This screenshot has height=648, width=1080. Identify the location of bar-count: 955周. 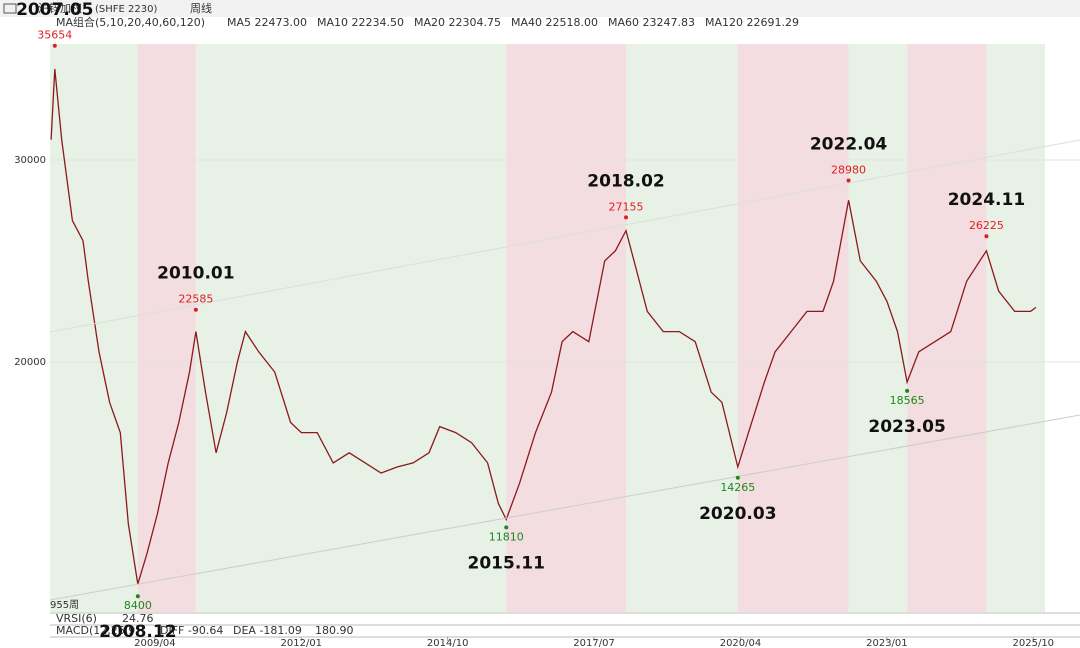
(64, 605).